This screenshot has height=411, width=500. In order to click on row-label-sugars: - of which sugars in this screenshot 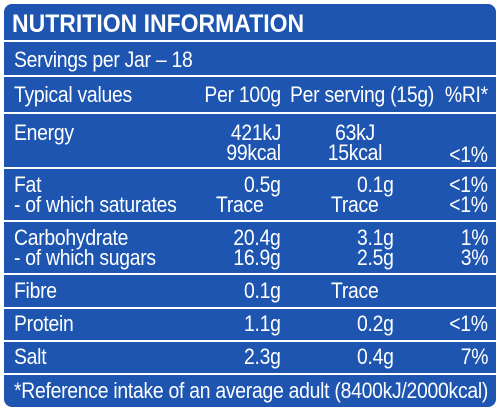, I will do `click(85, 257)`.